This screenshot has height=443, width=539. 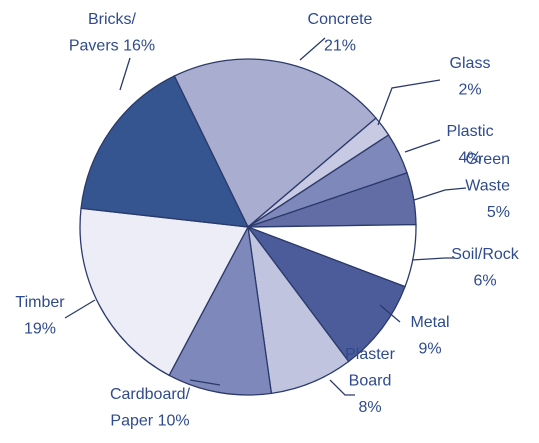 I want to click on value-label: 2%, so click(x=469, y=90).